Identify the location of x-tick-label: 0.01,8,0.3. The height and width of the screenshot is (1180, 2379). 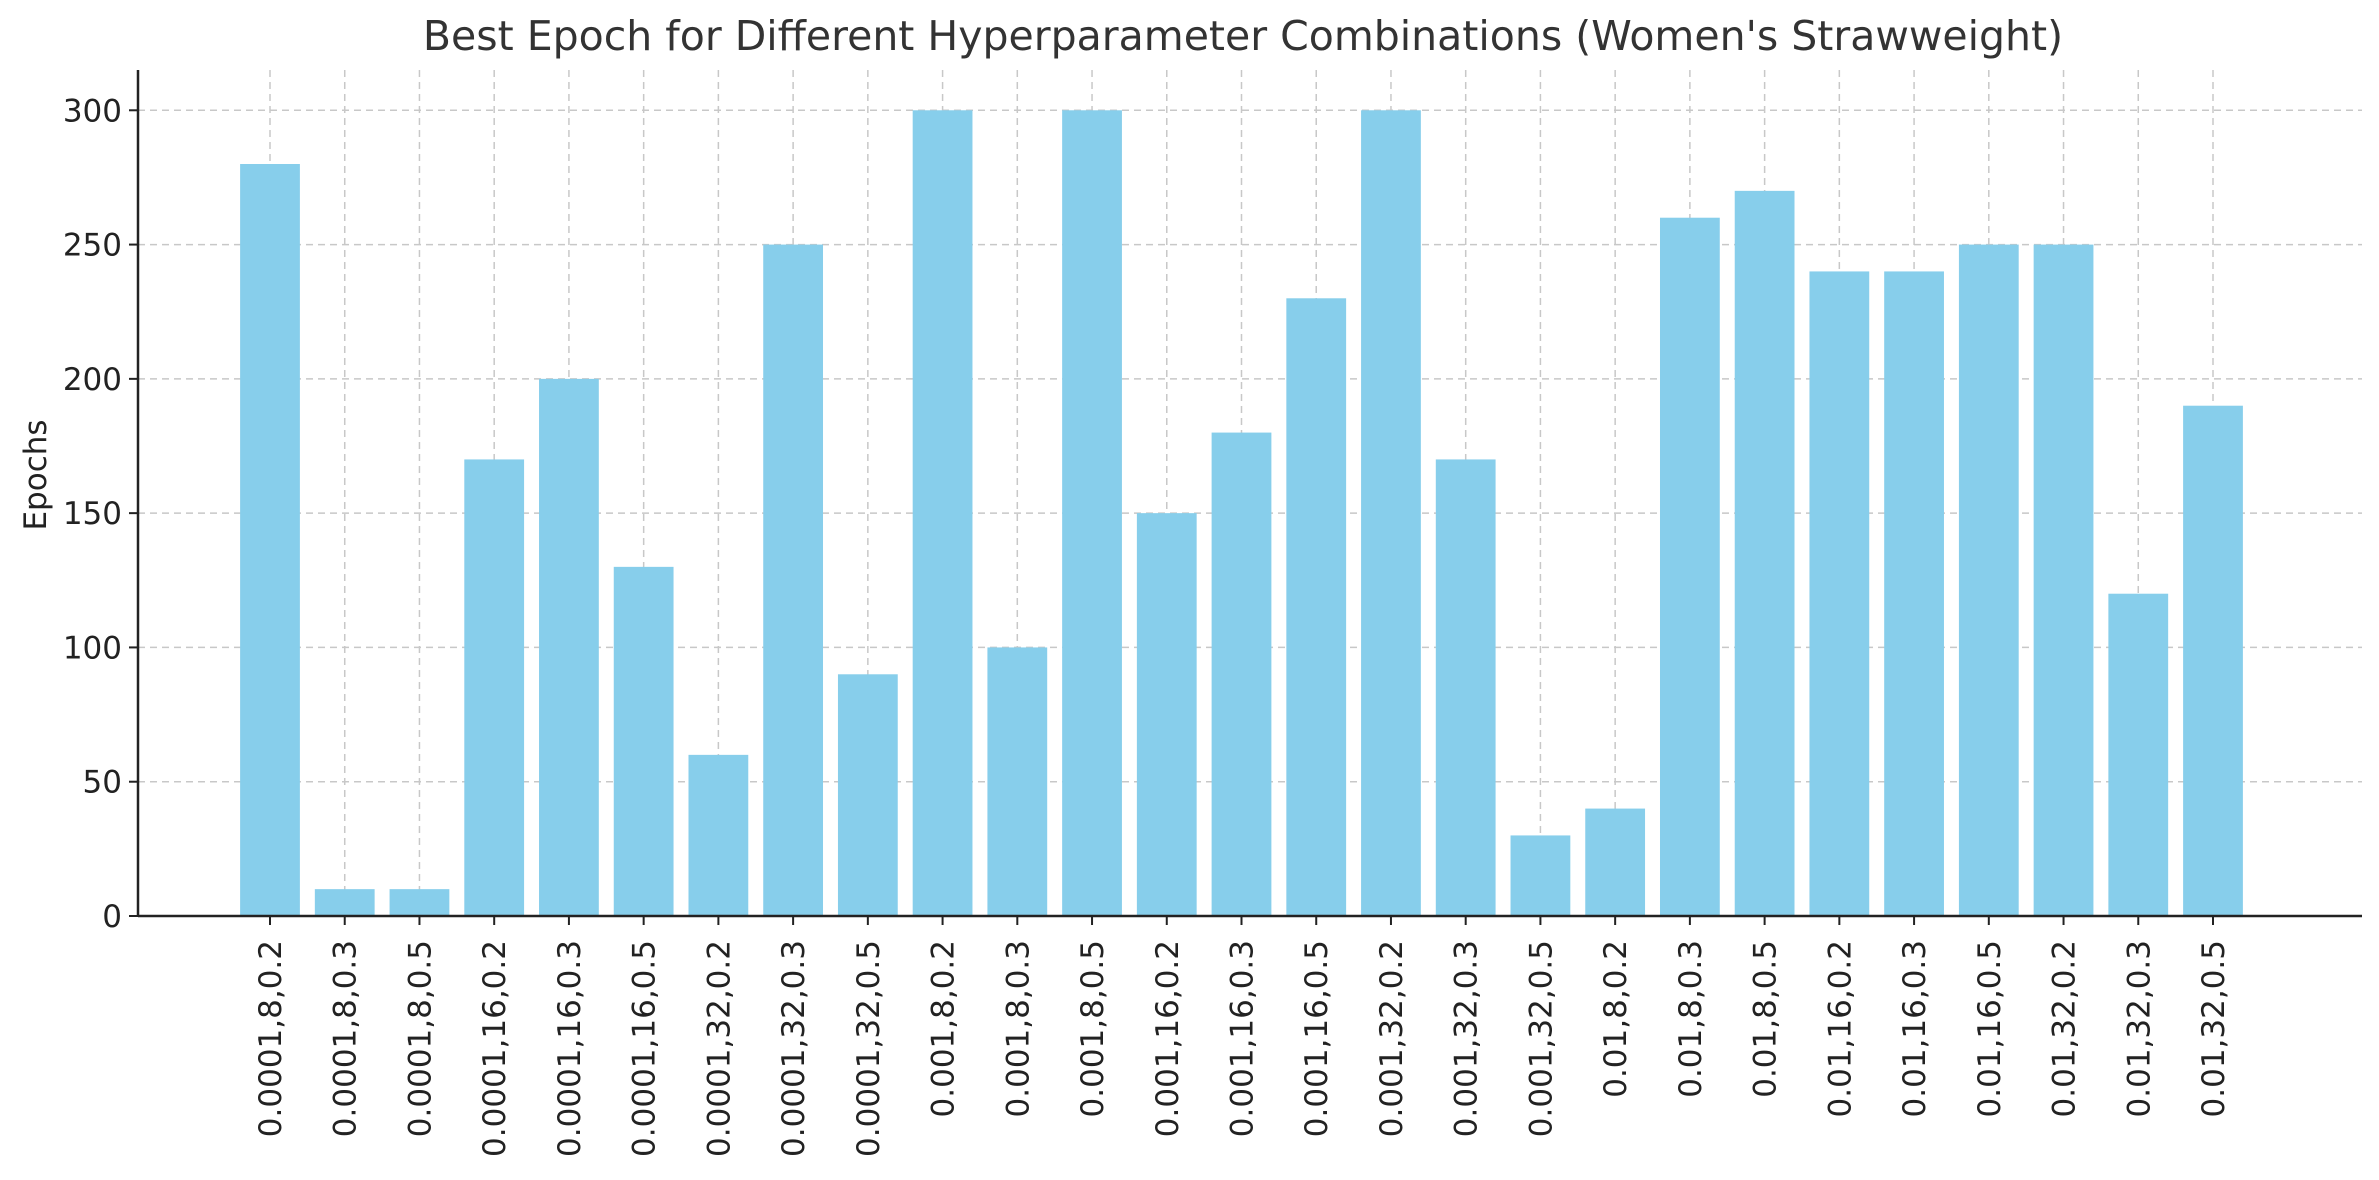
(1691, 1019).